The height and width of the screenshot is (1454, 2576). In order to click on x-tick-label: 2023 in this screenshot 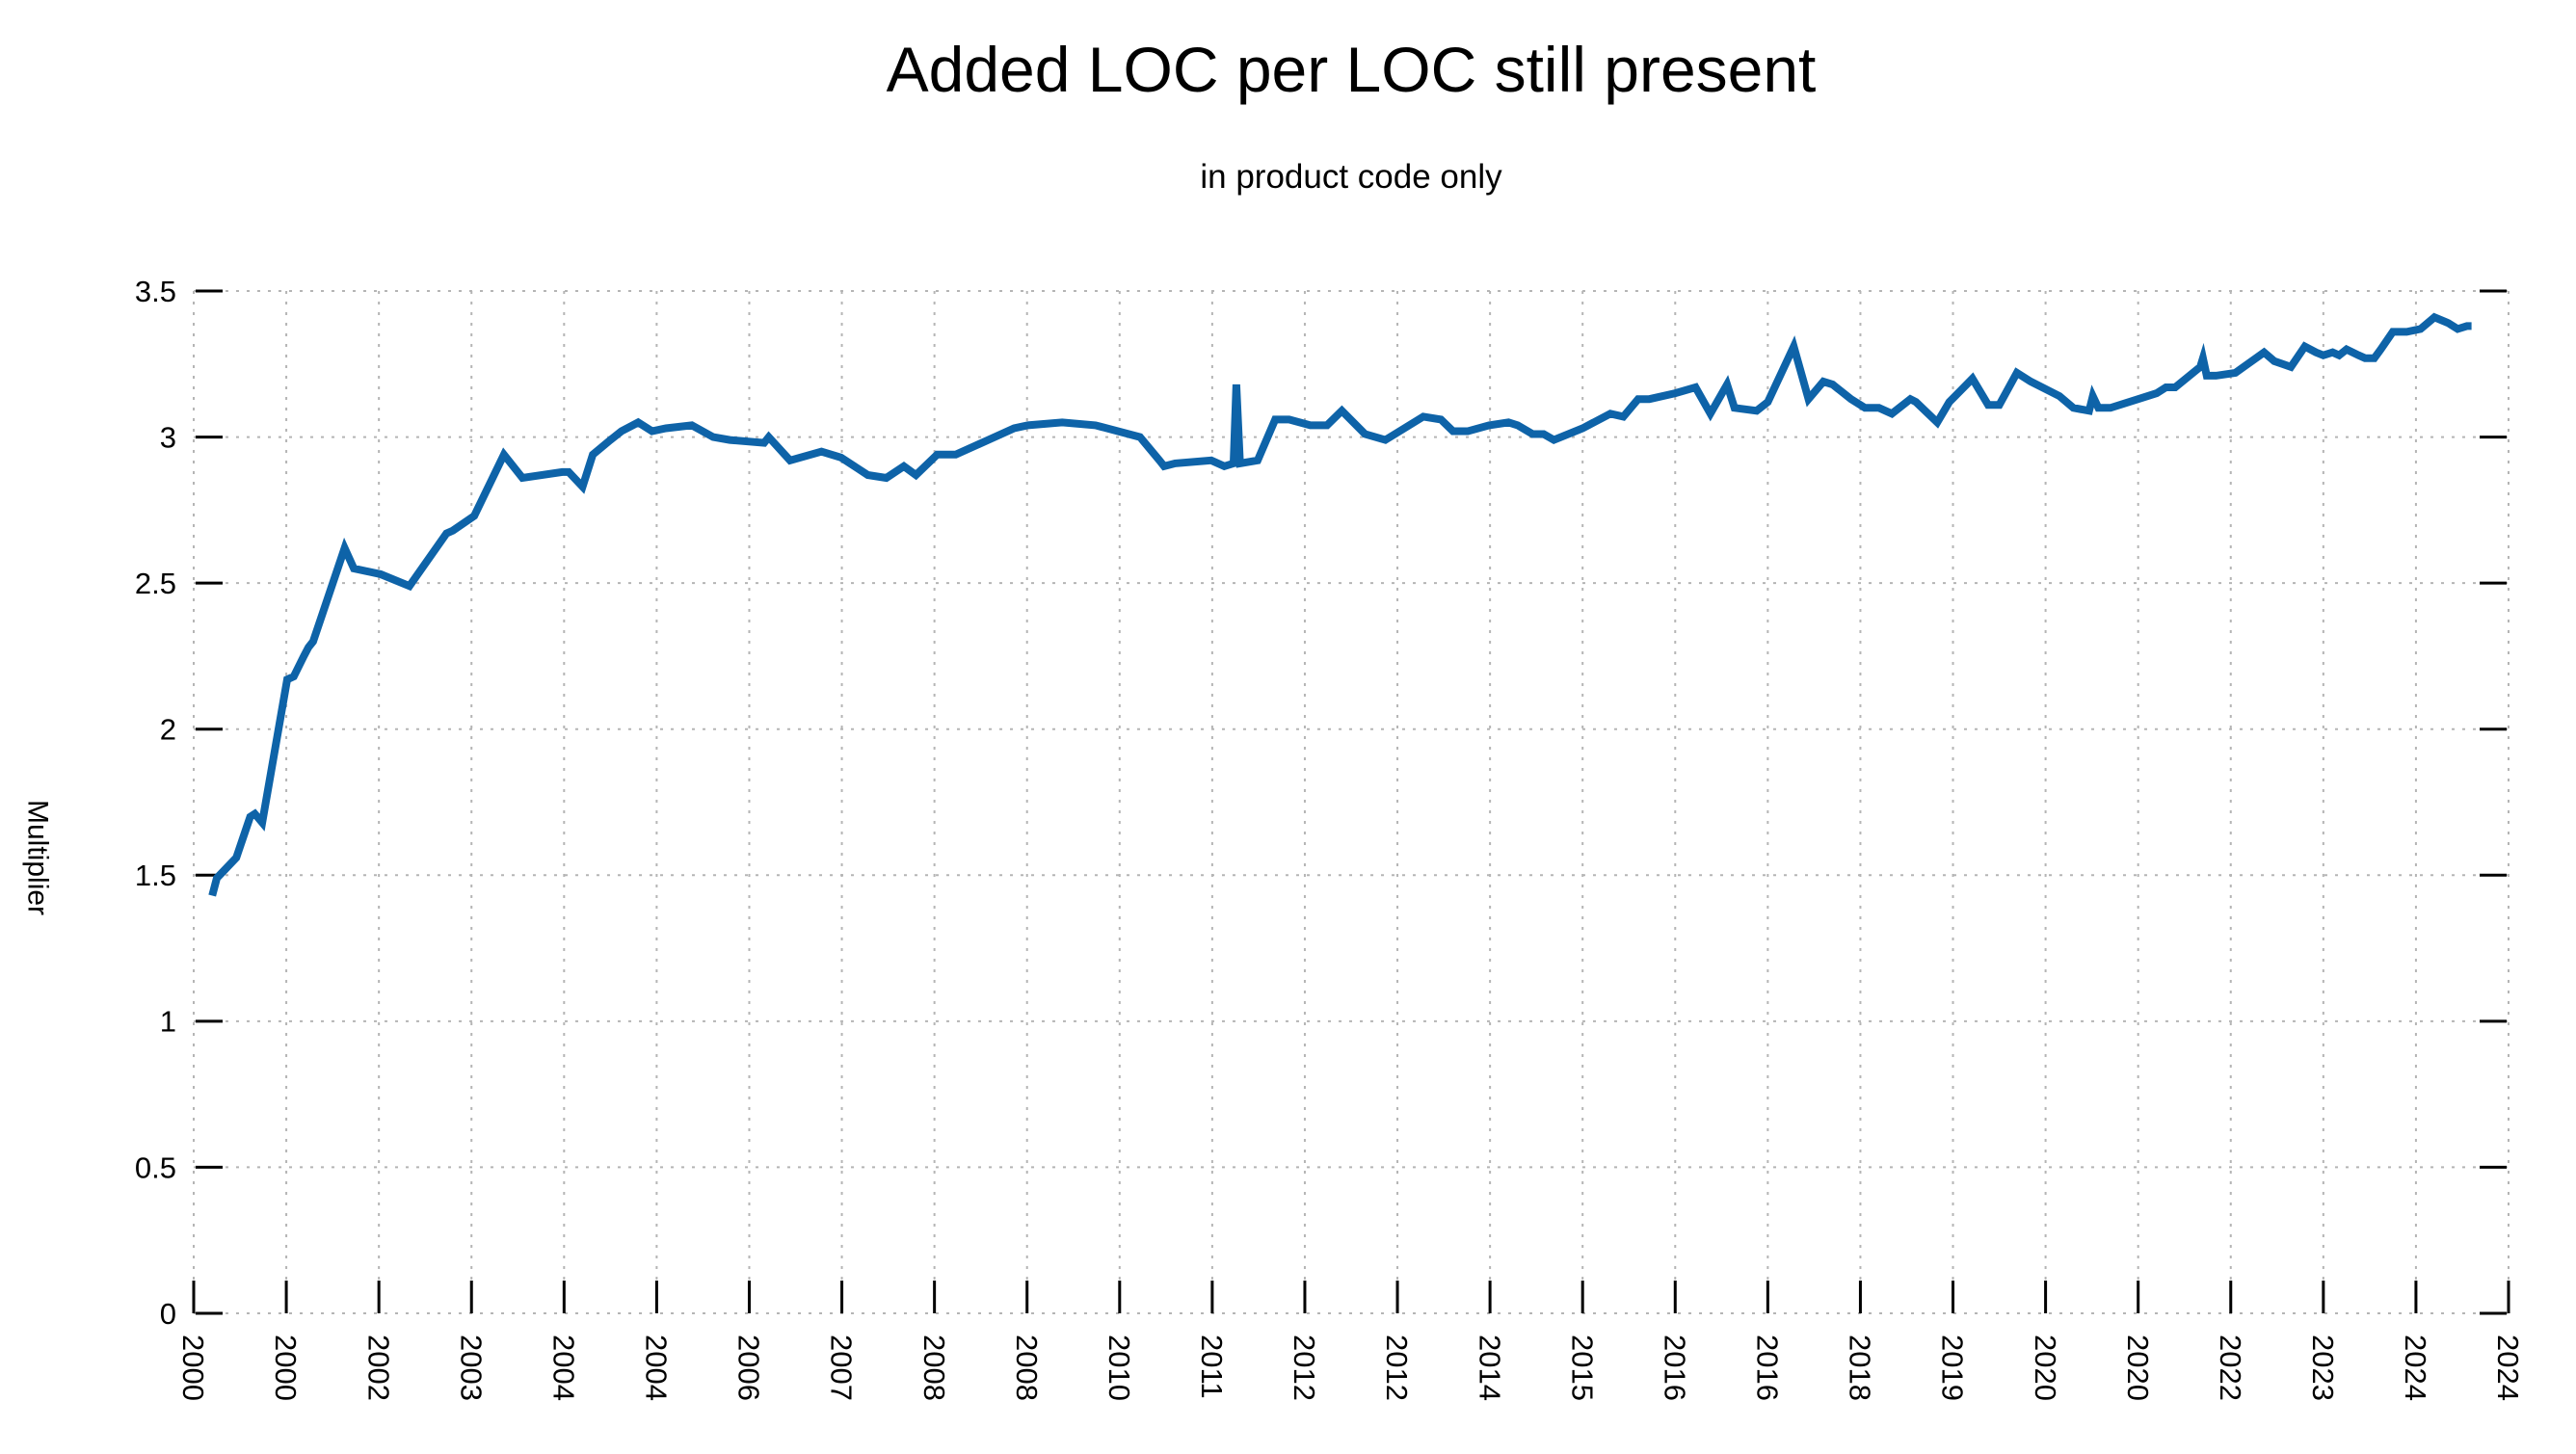, I will do `click(2323, 1368)`.